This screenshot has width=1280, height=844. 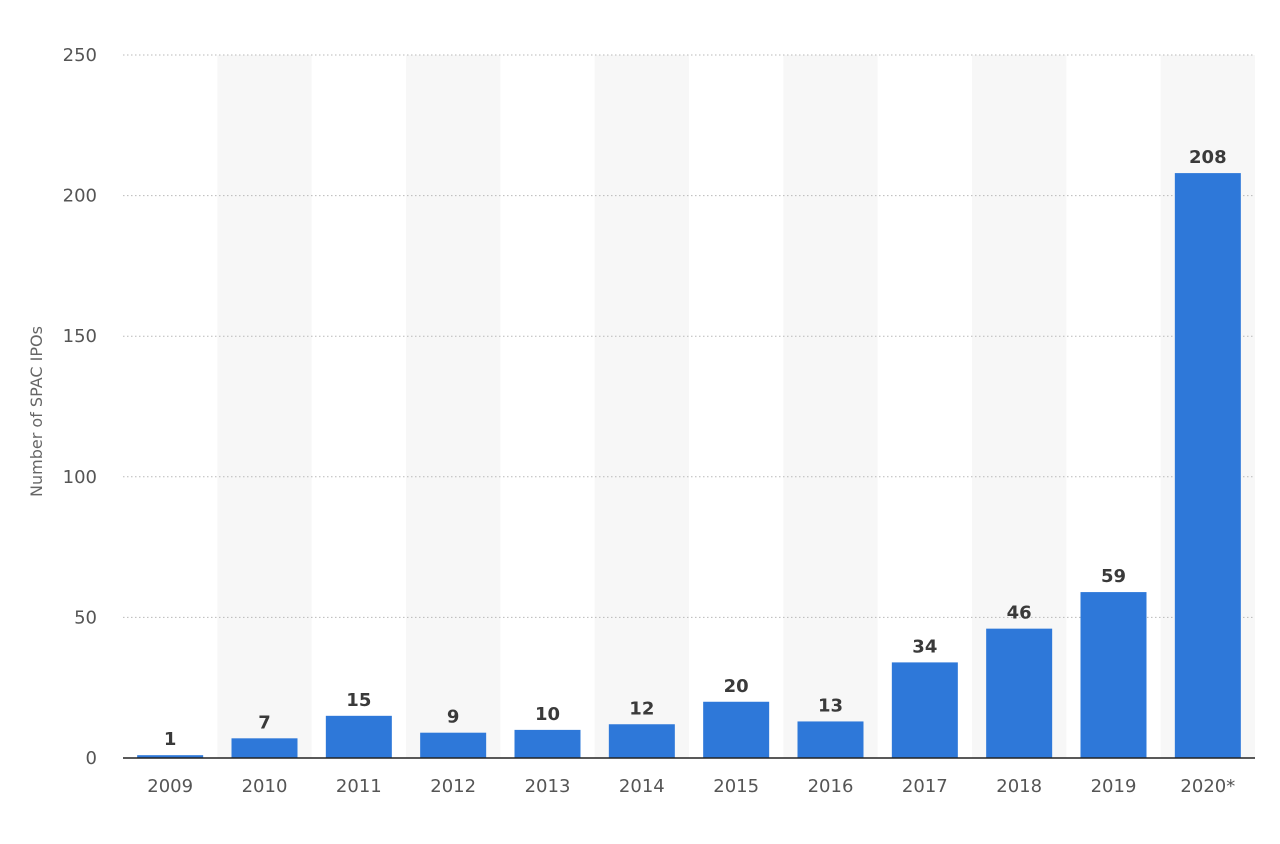 What do you see at coordinates (80, 477) in the screenshot?
I see `y-tick-label: 100` at bounding box center [80, 477].